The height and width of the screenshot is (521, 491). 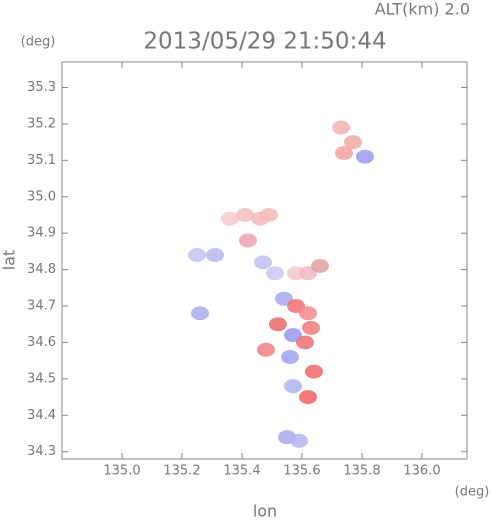 I want to click on x-tick-label: 135.4, so click(x=241, y=471).